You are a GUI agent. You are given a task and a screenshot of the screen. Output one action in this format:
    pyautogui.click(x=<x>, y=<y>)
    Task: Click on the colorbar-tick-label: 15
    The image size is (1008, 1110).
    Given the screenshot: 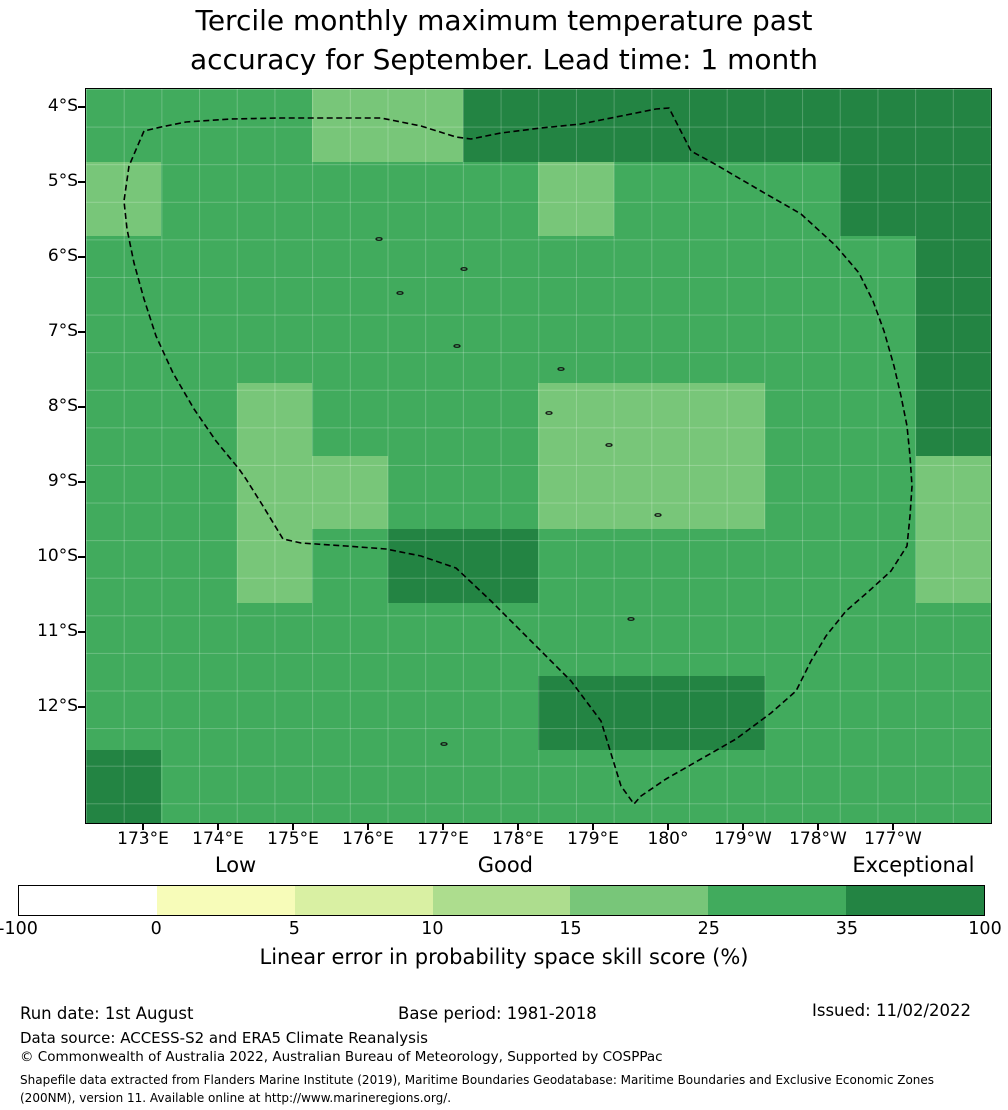 What is the action you would take?
    pyautogui.click(x=570, y=929)
    